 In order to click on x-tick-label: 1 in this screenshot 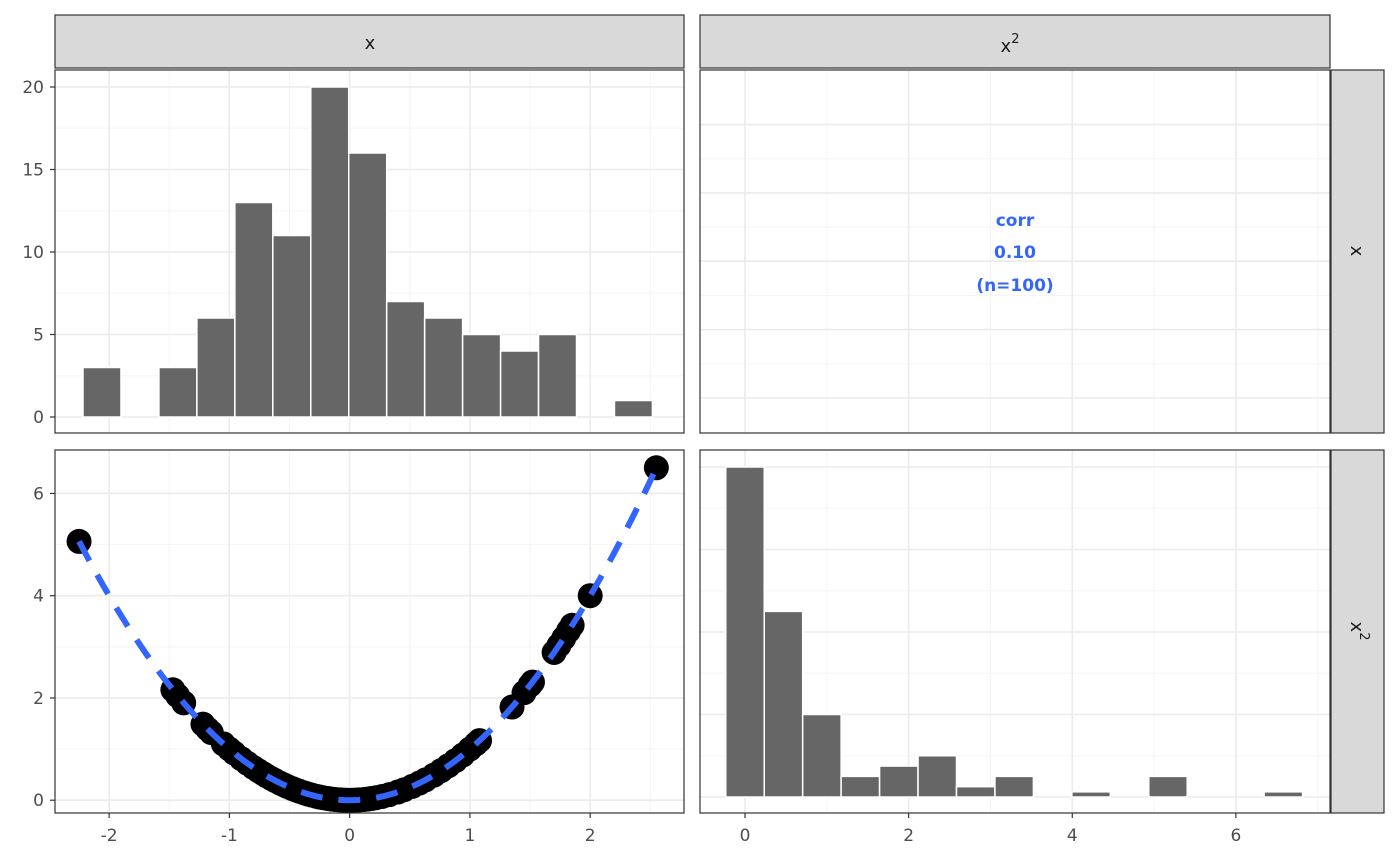, I will do `click(470, 836)`.